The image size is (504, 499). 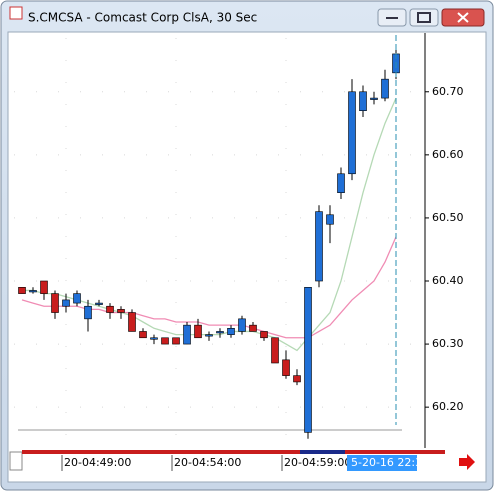 I want to click on scroll-track, so click(x=233, y=452).